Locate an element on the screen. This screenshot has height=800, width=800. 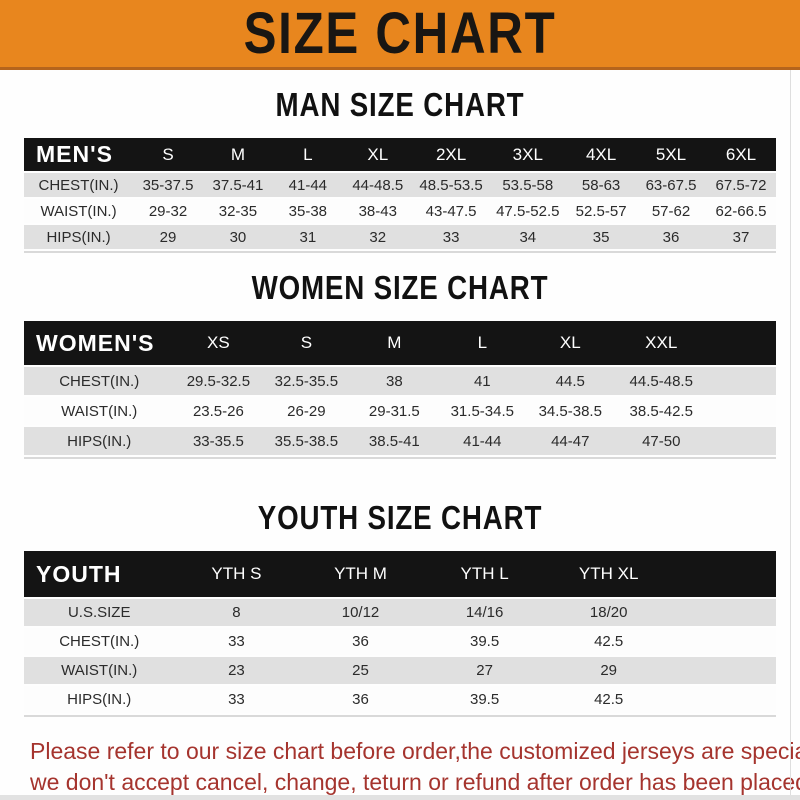
column-header: 6XL is located at coordinates (740, 154).